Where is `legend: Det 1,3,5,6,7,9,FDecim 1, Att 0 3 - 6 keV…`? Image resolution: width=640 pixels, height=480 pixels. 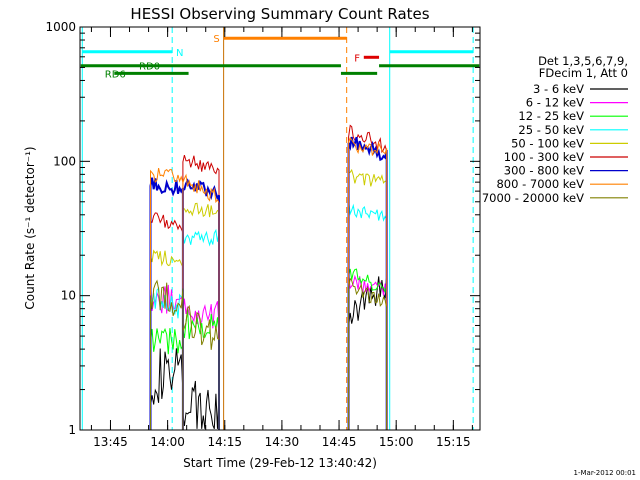
legend: Det 1,3,5,6,7,9,FDecim 1, Att 0 3 - 6 keV… is located at coordinates (555, 129).